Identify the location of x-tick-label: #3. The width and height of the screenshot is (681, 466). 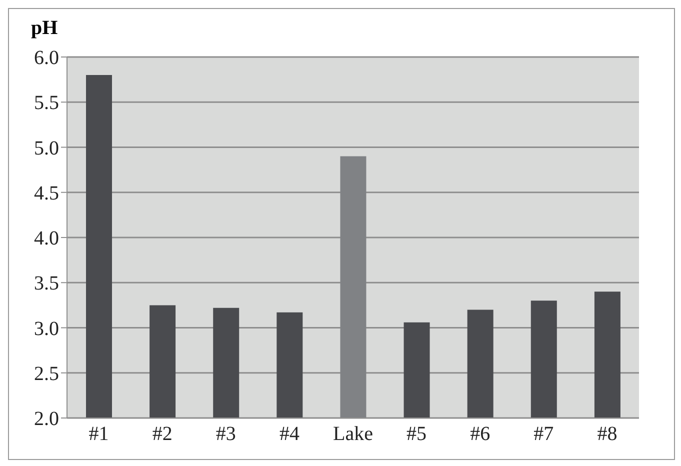
(226, 434).